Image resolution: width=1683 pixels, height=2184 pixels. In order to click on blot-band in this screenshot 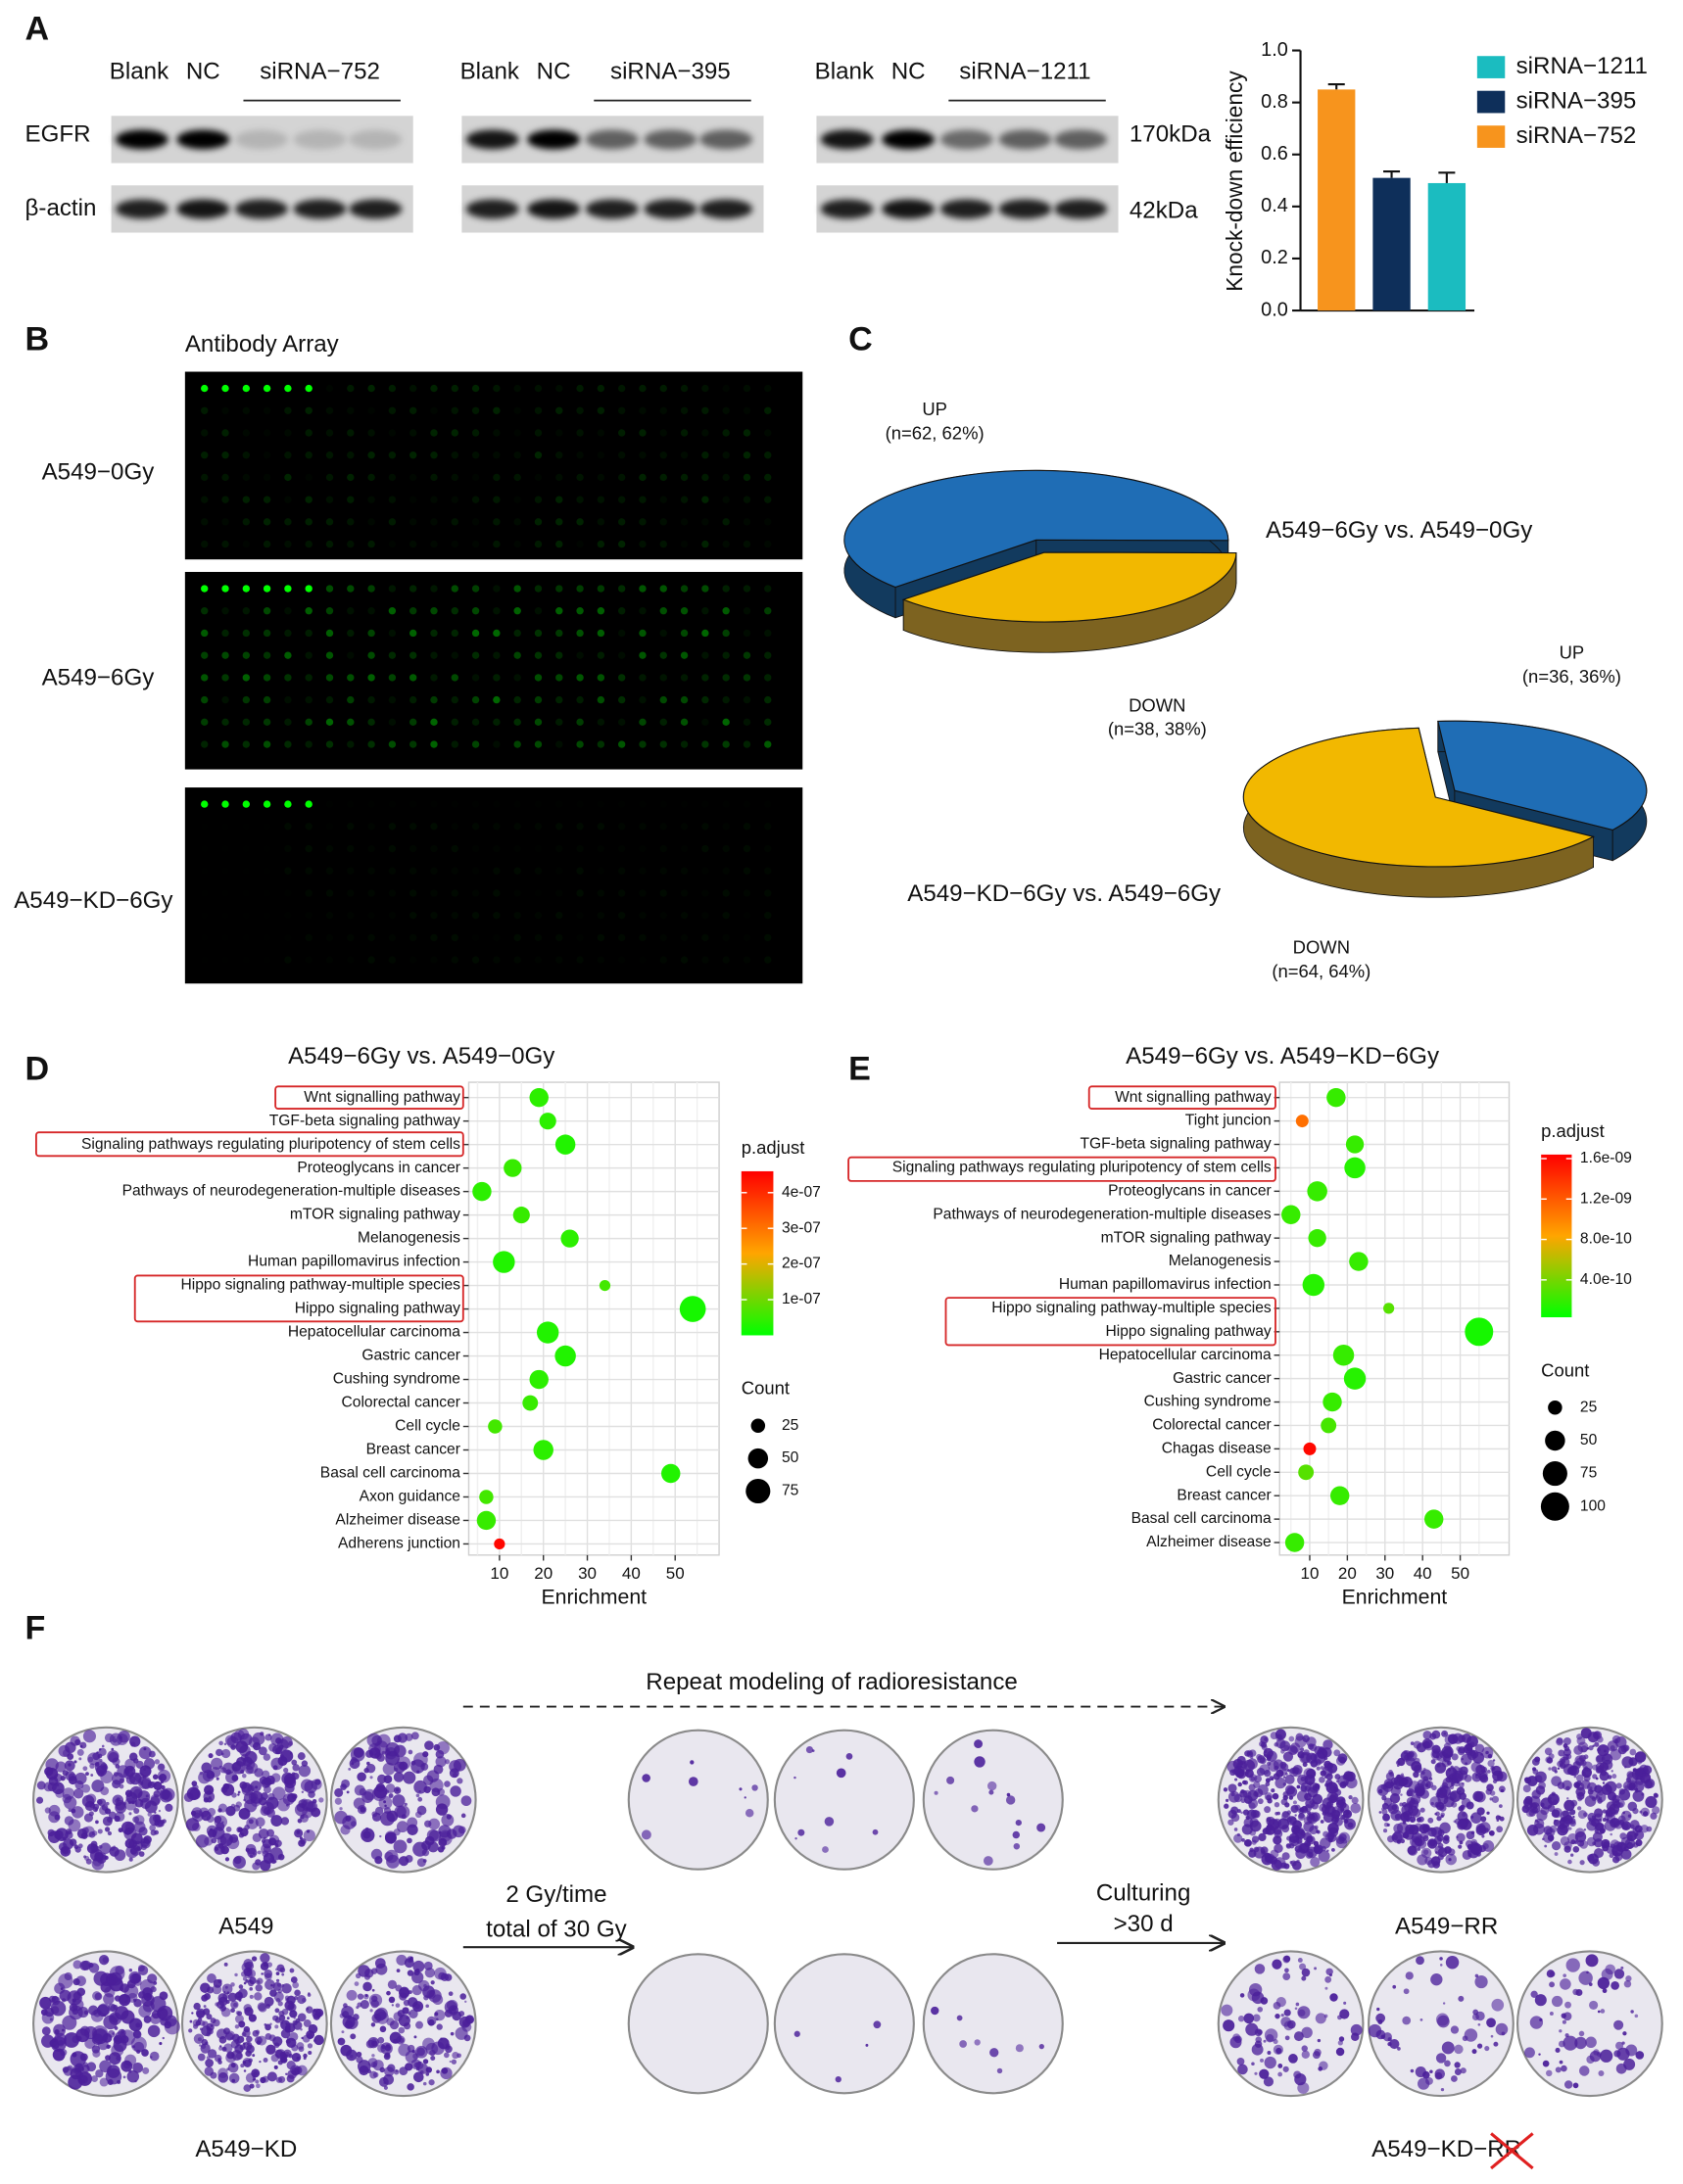, I will do `click(671, 139)`.